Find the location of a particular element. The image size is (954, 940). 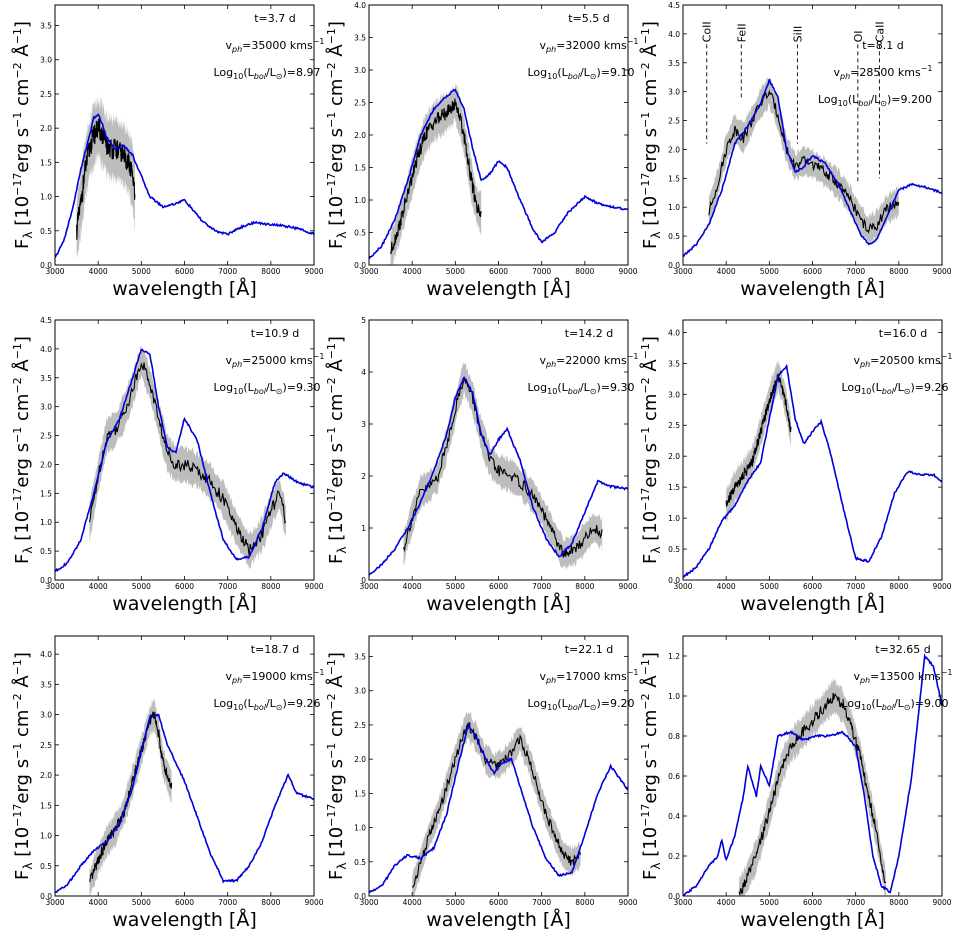

annotation-velocity: vph=19000 kms−1 is located at coordinates (275, 676).